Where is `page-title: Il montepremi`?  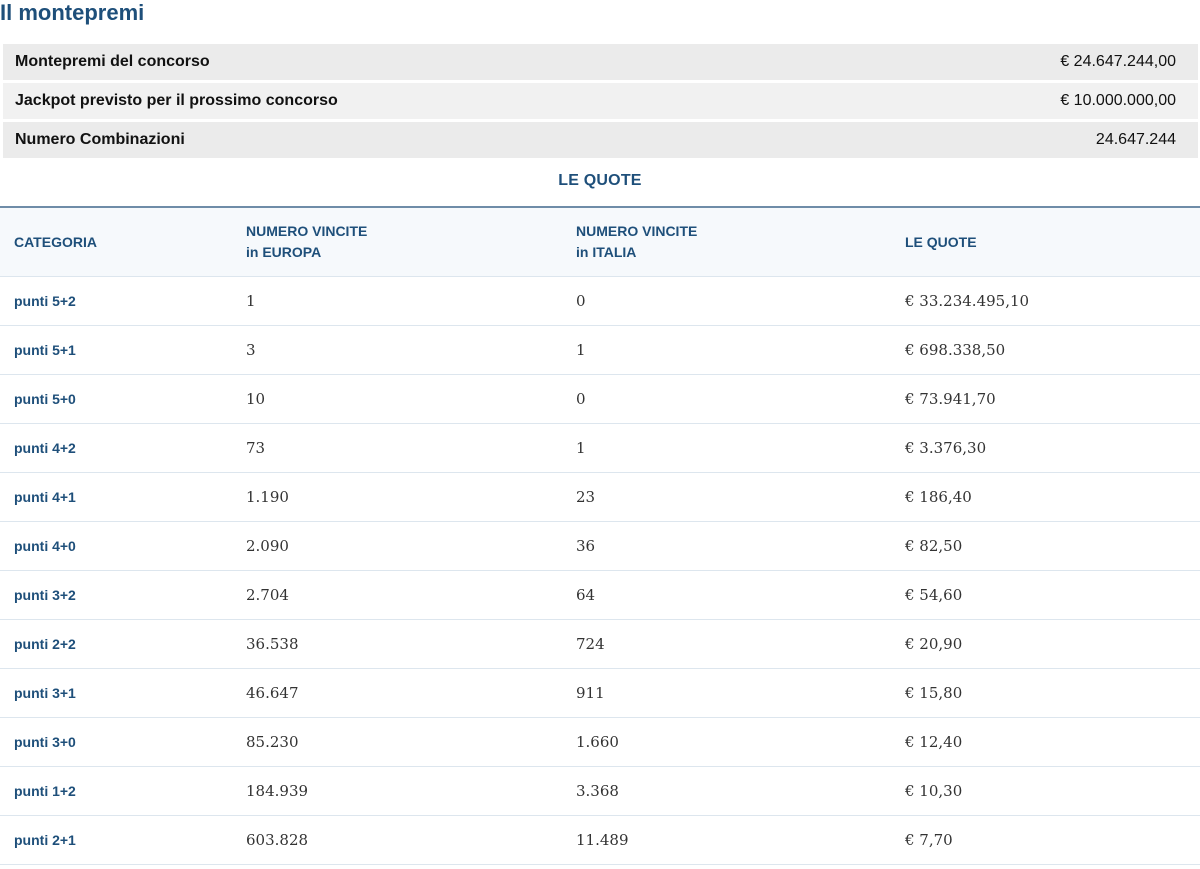
page-title: Il montepremi is located at coordinates (72, 12).